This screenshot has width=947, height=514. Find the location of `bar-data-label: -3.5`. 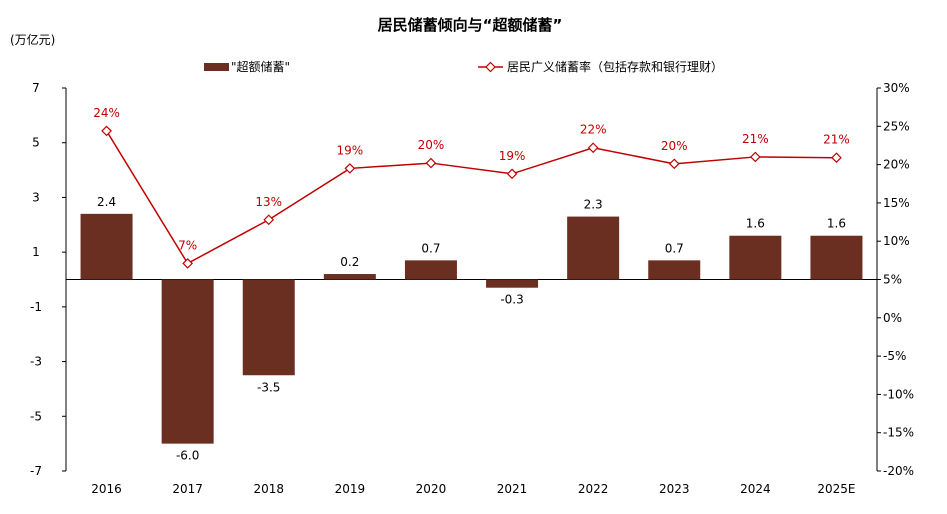

bar-data-label: -3.5 is located at coordinates (268, 387).